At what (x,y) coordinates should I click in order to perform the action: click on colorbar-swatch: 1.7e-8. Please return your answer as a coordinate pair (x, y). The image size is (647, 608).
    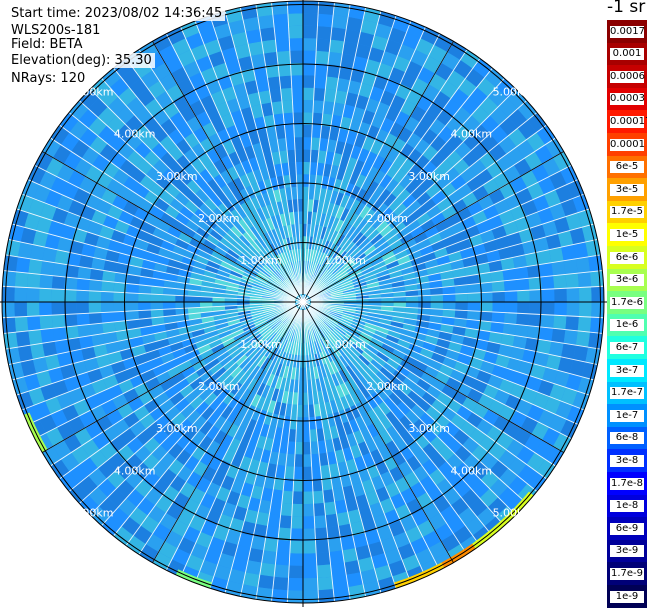
    Looking at the image, I should click on (627, 484).